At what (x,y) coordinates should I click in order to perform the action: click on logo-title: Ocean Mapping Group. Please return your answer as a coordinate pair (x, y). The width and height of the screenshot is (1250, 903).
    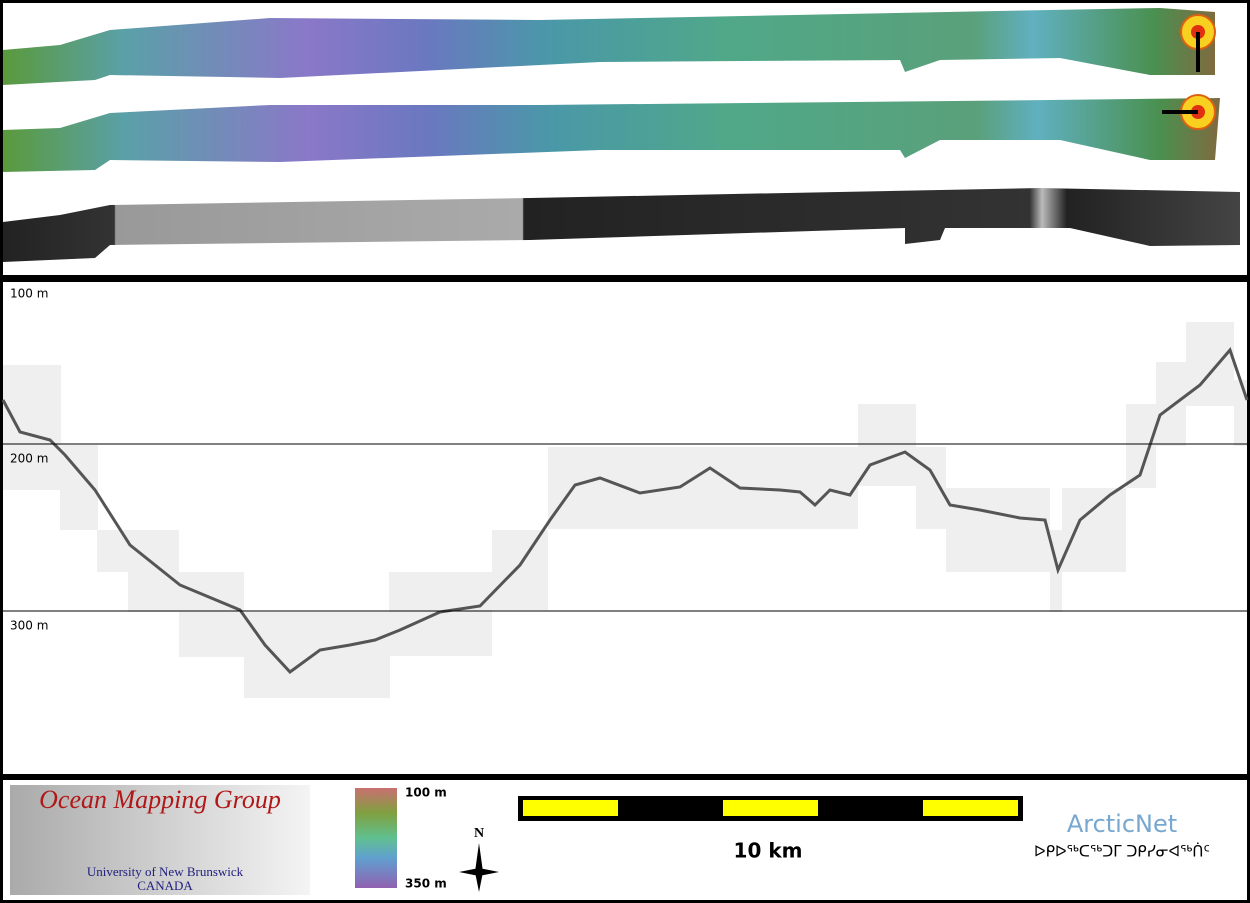
    Looking at the image, I should click on (160, 799).